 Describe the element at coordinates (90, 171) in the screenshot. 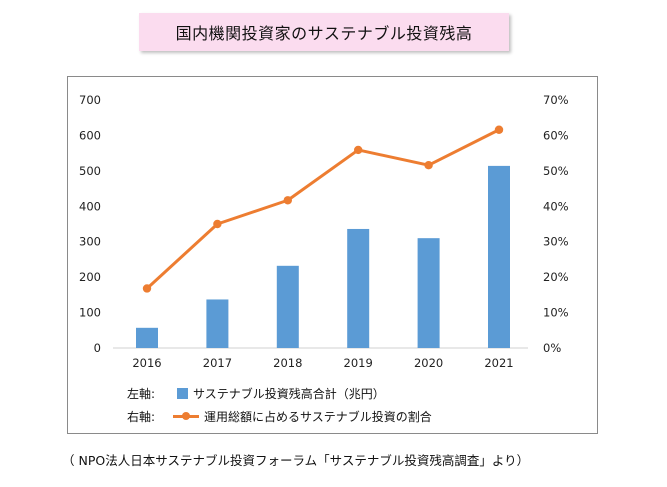

I see `left-axis-tick-label: 500` at that location.